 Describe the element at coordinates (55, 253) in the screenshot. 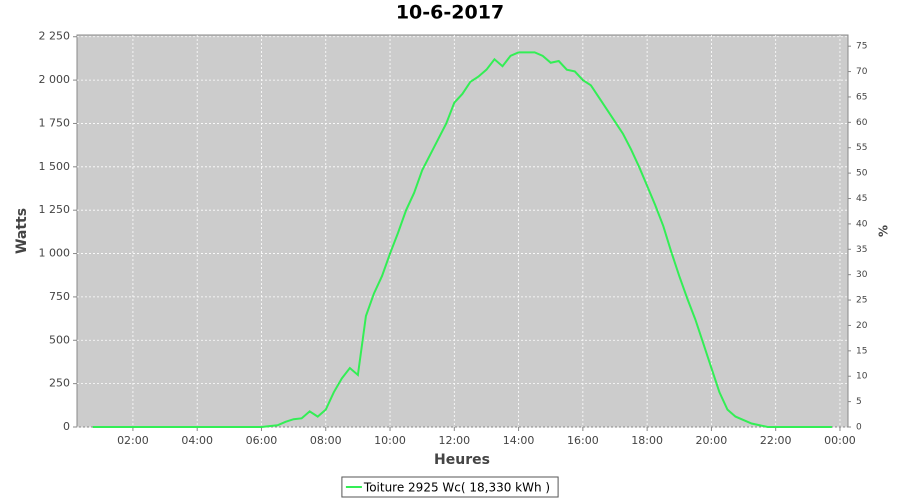

I see `y-tick-label: 1 000` at that location.